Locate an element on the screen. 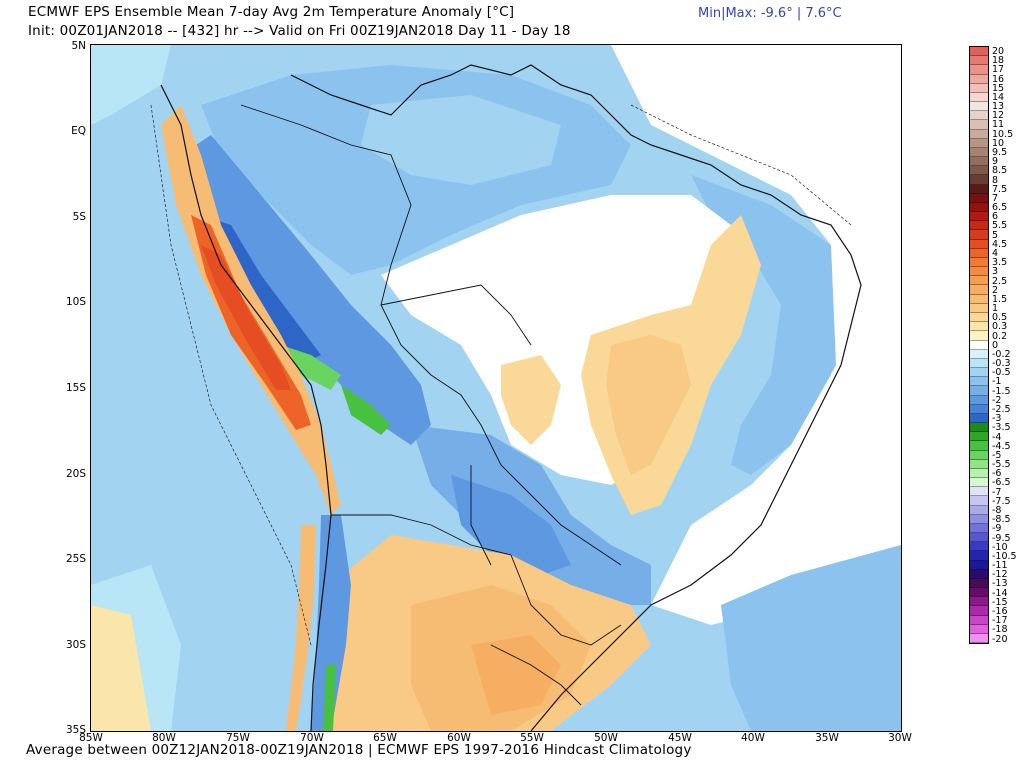 The height and width of the screenshot is (768, 1024). lon-label-70w: 70W is located at coordinates (312, 738).